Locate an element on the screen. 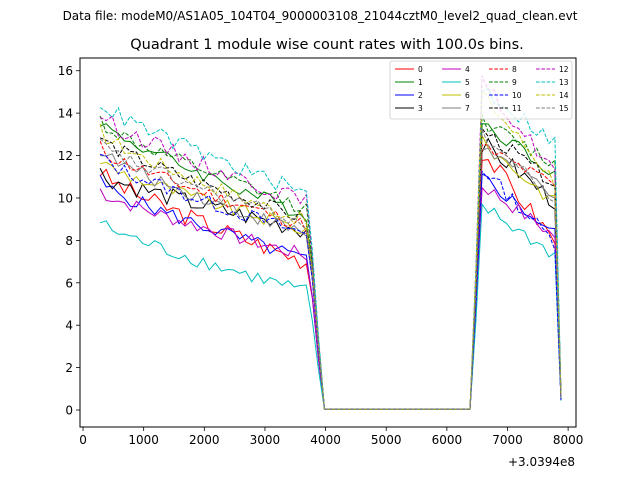  y-tick-label: 2 is located at coordinates (69, 368).